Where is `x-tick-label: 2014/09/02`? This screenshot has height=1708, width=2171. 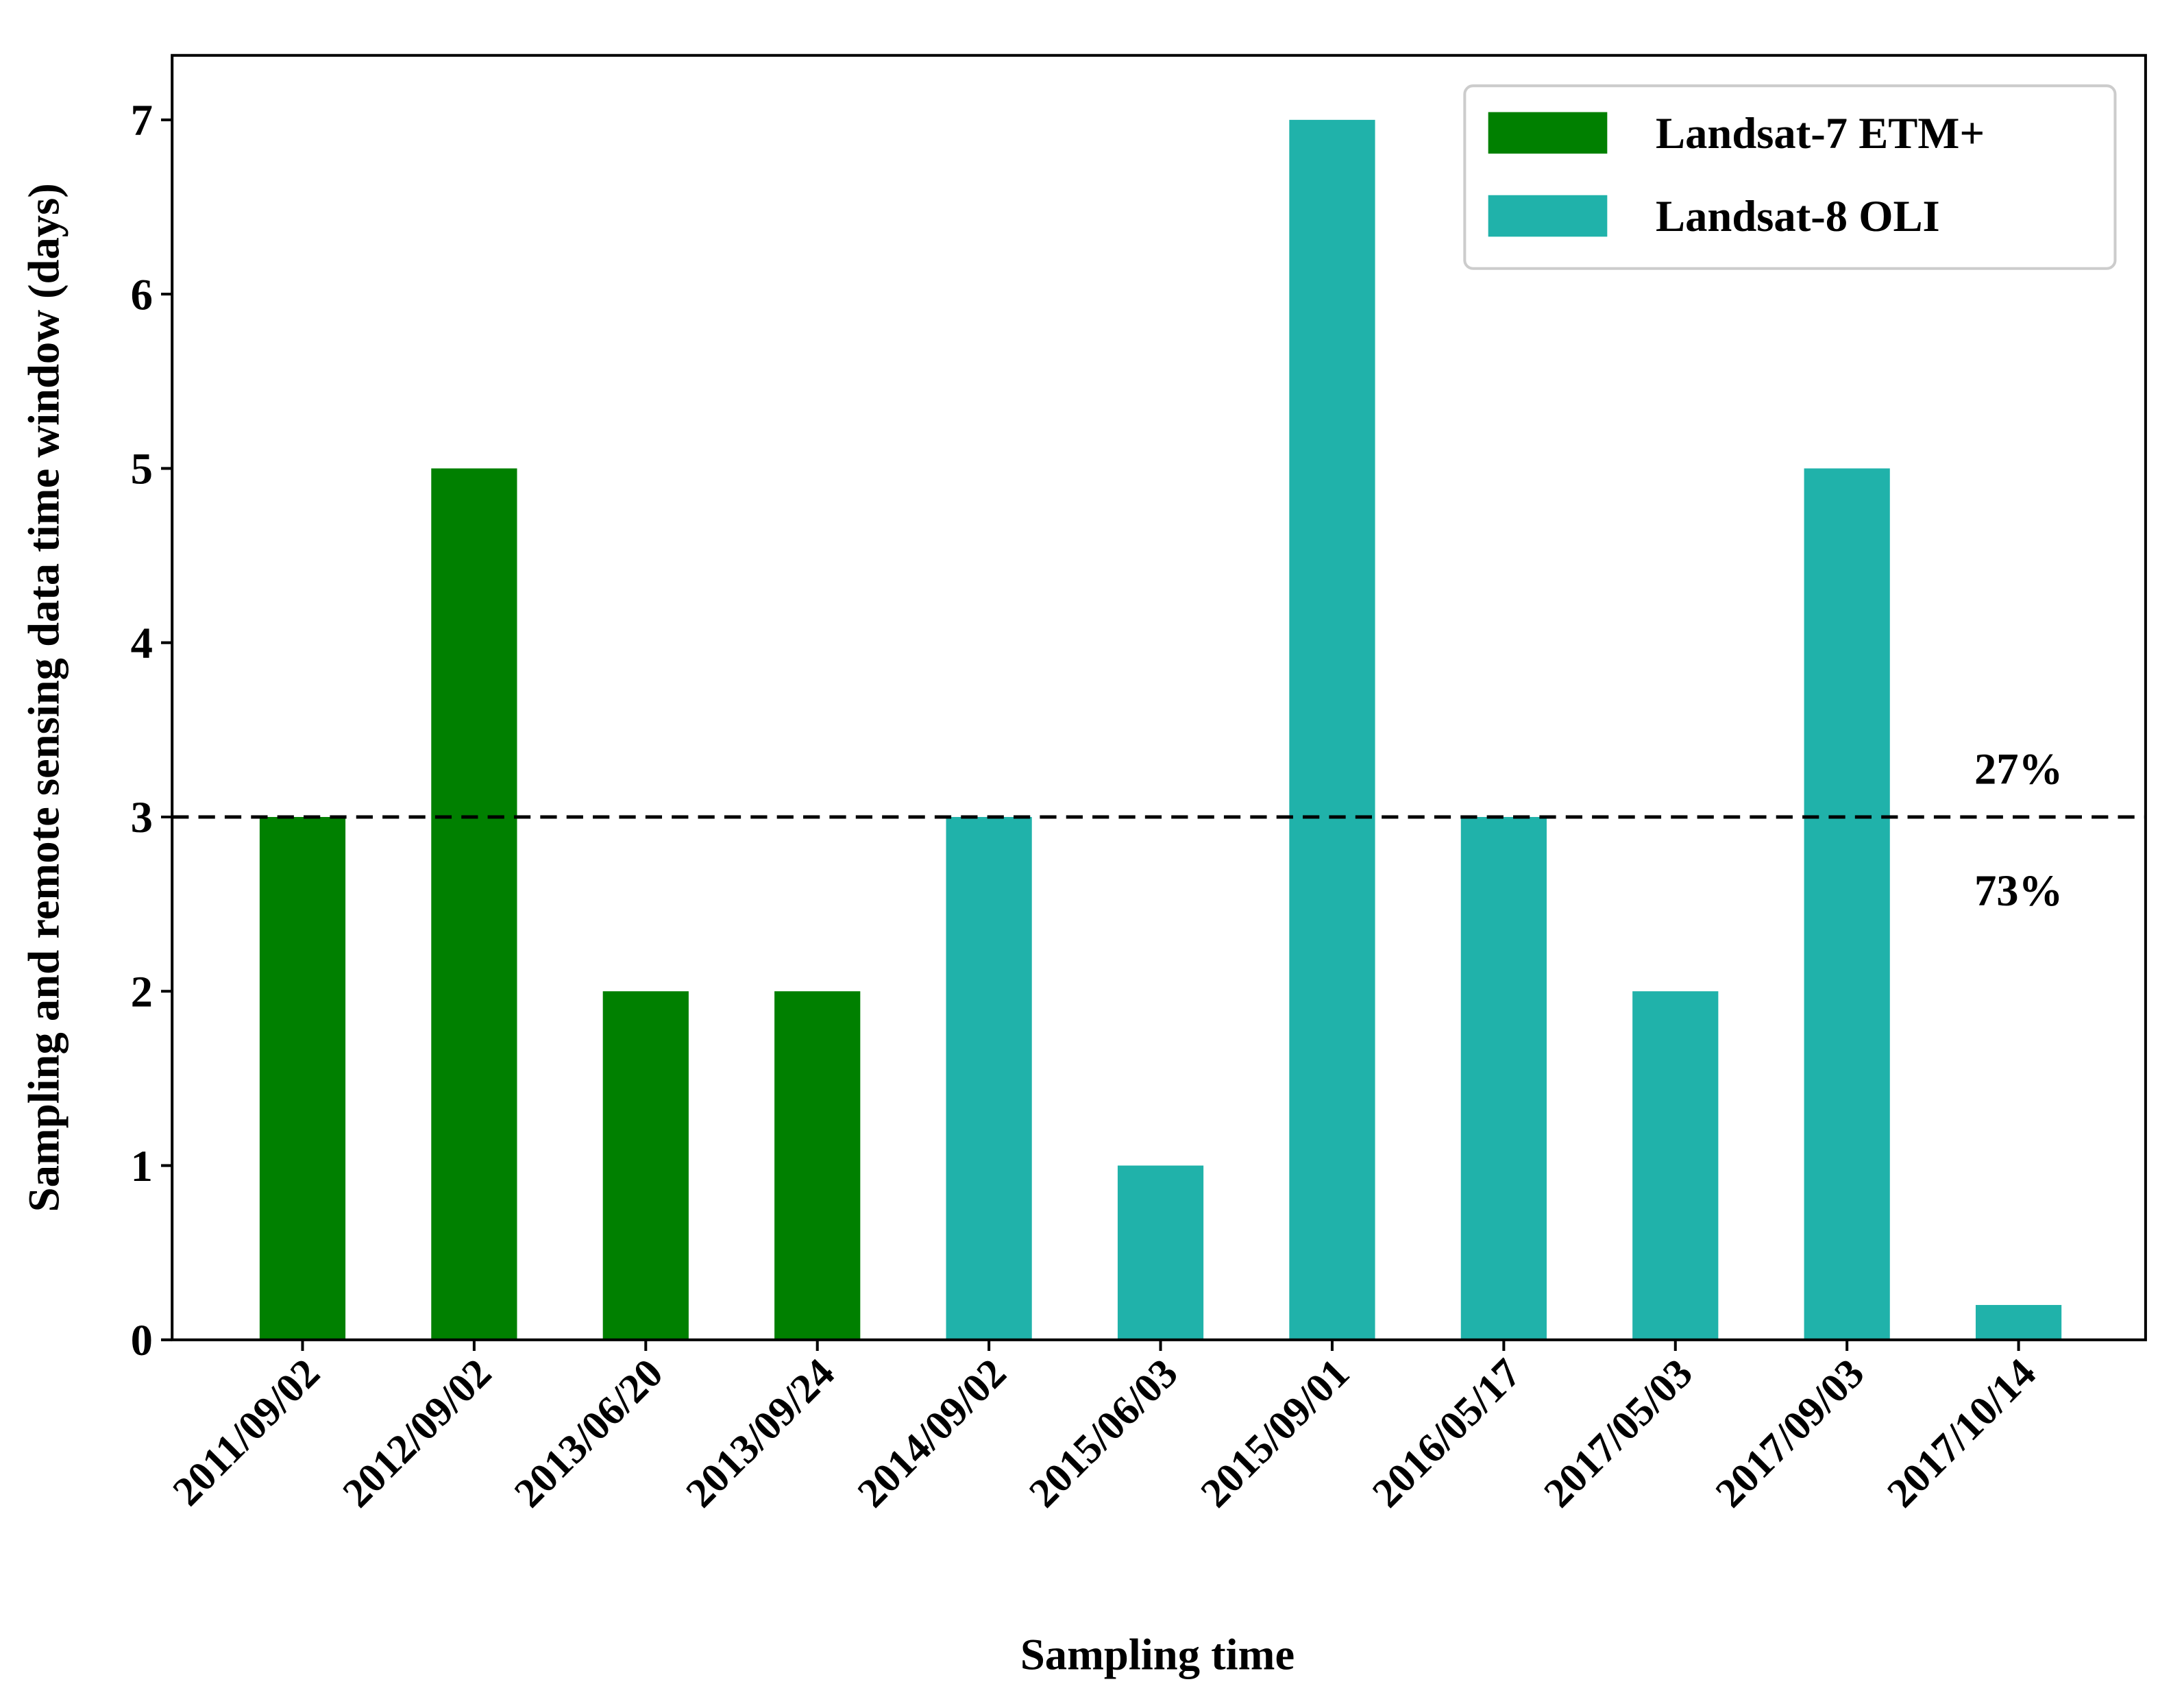
x-tick-label: 2014/09/02 is located at coordinates (933, 1433).